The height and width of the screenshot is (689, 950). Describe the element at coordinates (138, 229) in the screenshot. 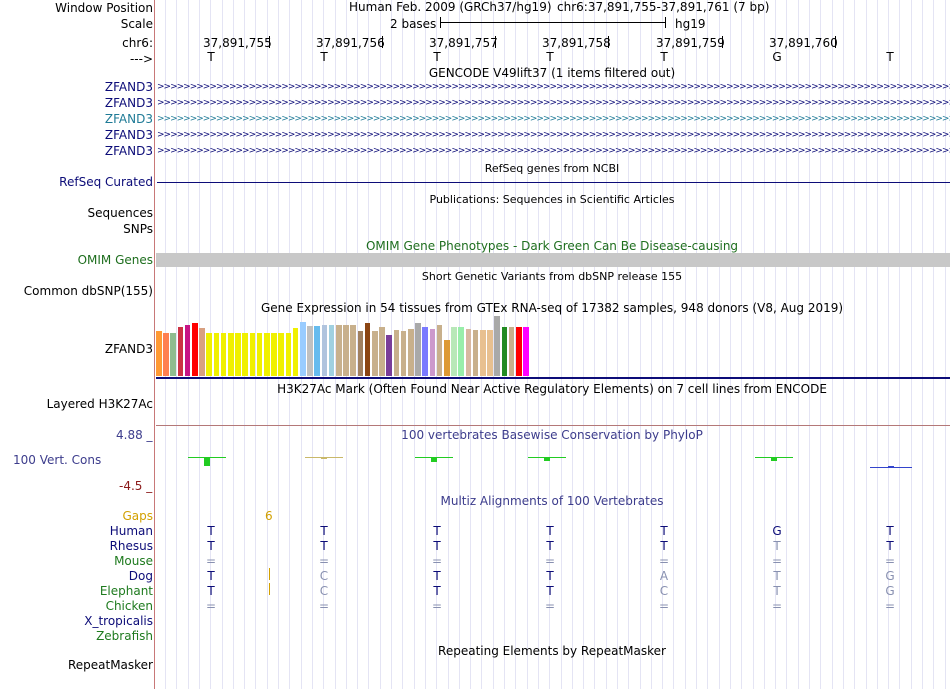

I see `snps-label: SNPs` at that location.